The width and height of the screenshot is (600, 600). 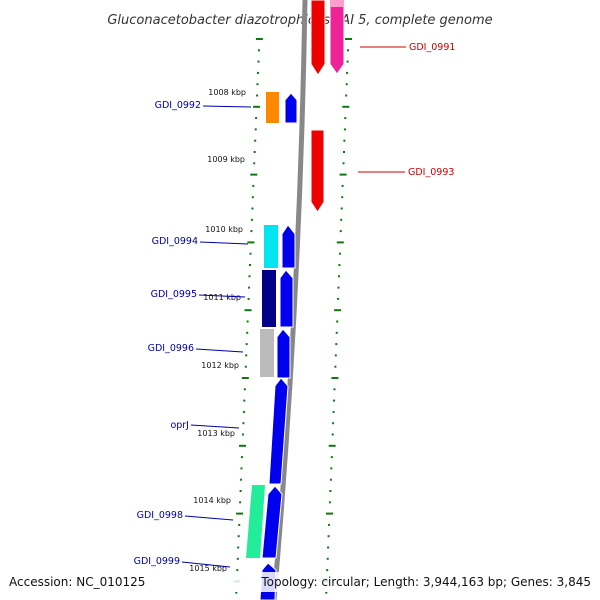 I want to click on leader-line-oprj, so click(x=215, y=426).